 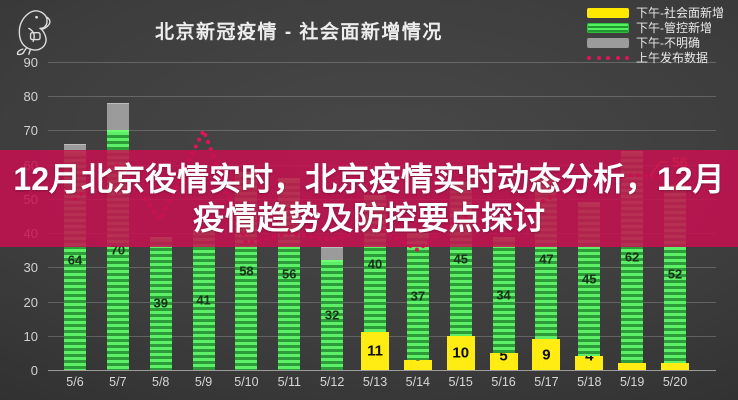 I want to click on legend-item-label: 上午发布数据, so click(x=672, y=58).